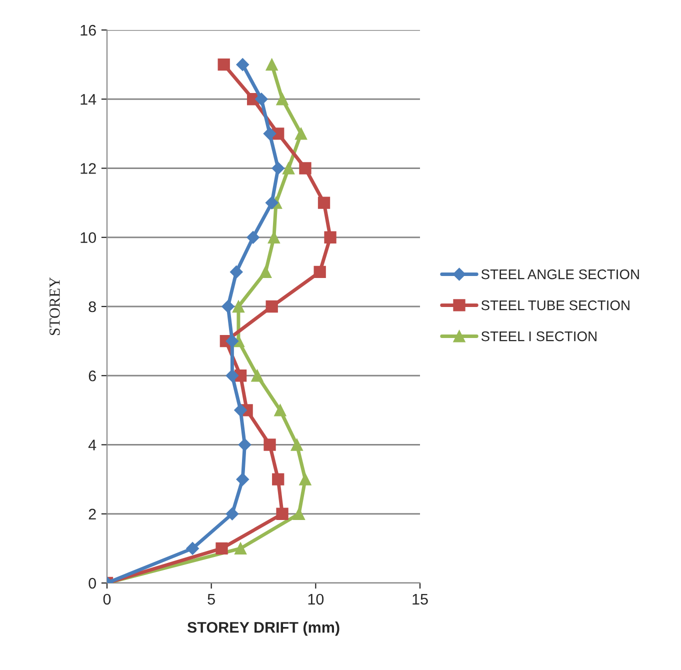 This screenshot has width=681, height=670. I want to click on x-tick-label: 10, so click(316, 599).